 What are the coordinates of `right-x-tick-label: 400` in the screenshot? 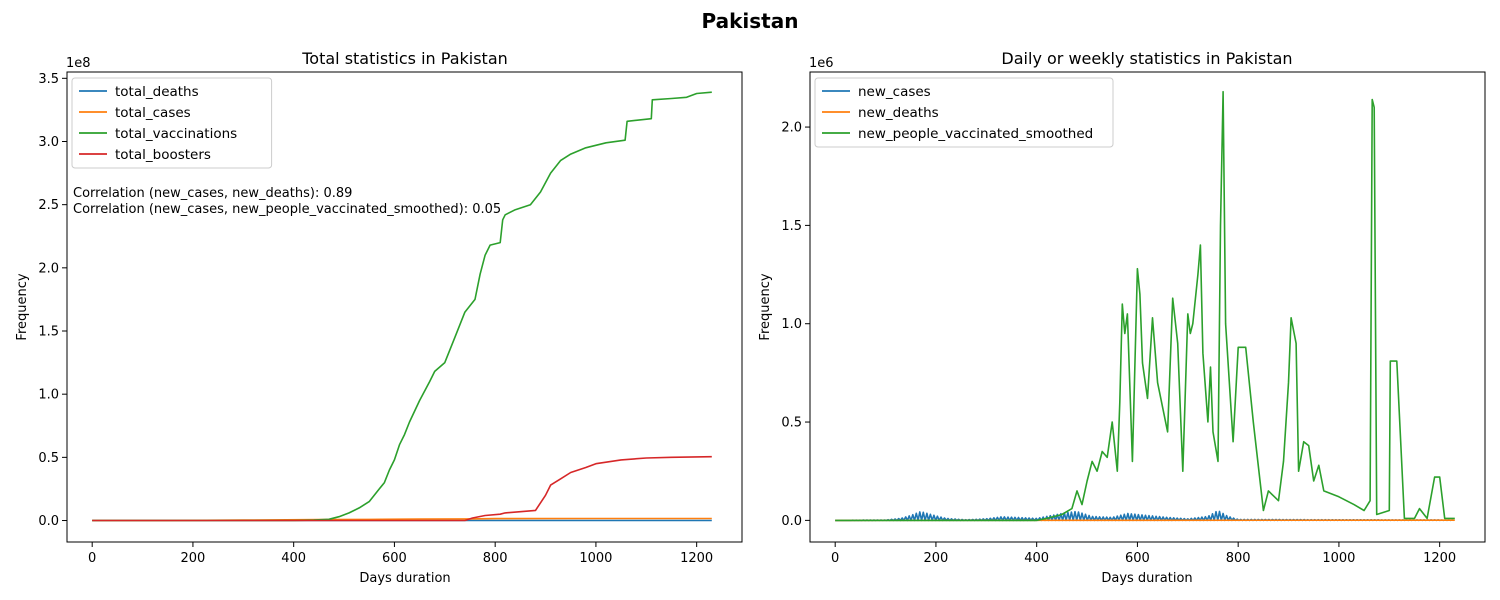 It's located at (1036, 558).